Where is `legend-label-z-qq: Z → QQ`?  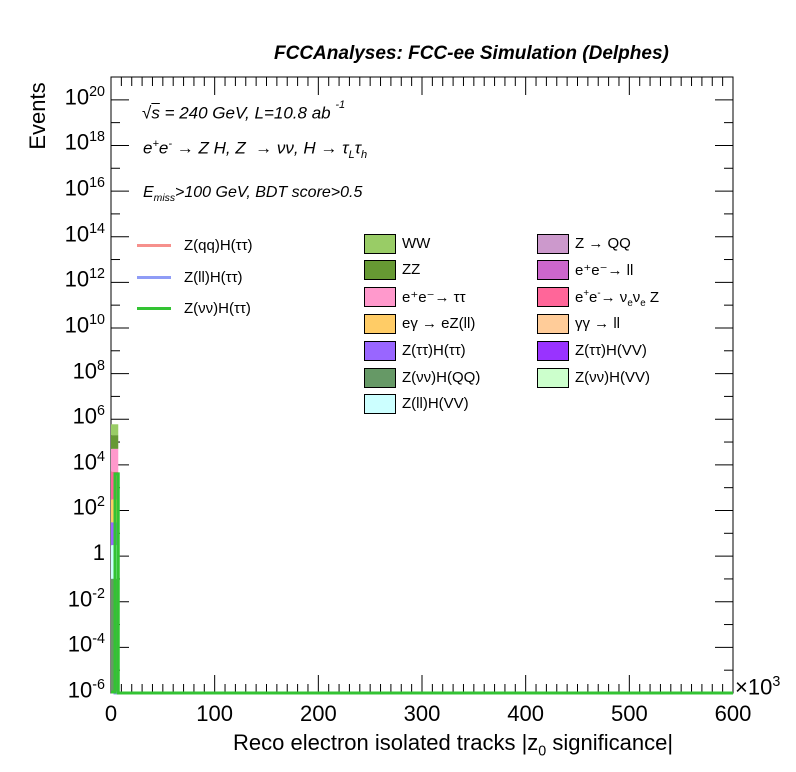 legend-label-z-qq: Z → QQ is located at coordinates (603, 243).